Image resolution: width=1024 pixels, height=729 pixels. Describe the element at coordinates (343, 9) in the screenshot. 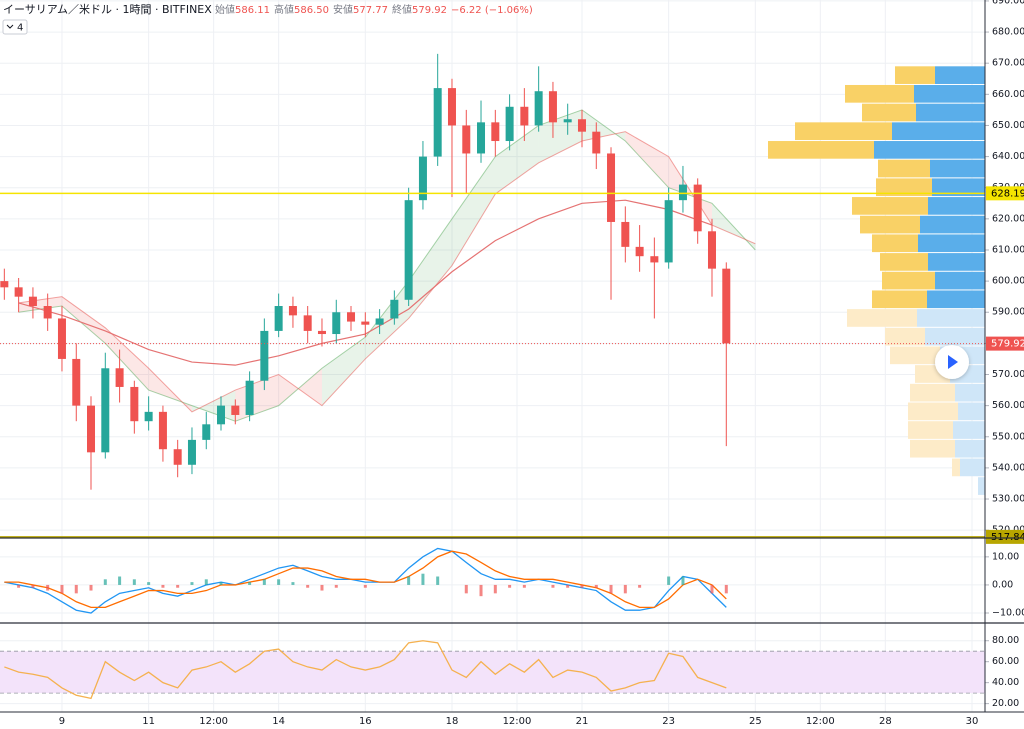

I see `ohlc-label: 安値` at that location.